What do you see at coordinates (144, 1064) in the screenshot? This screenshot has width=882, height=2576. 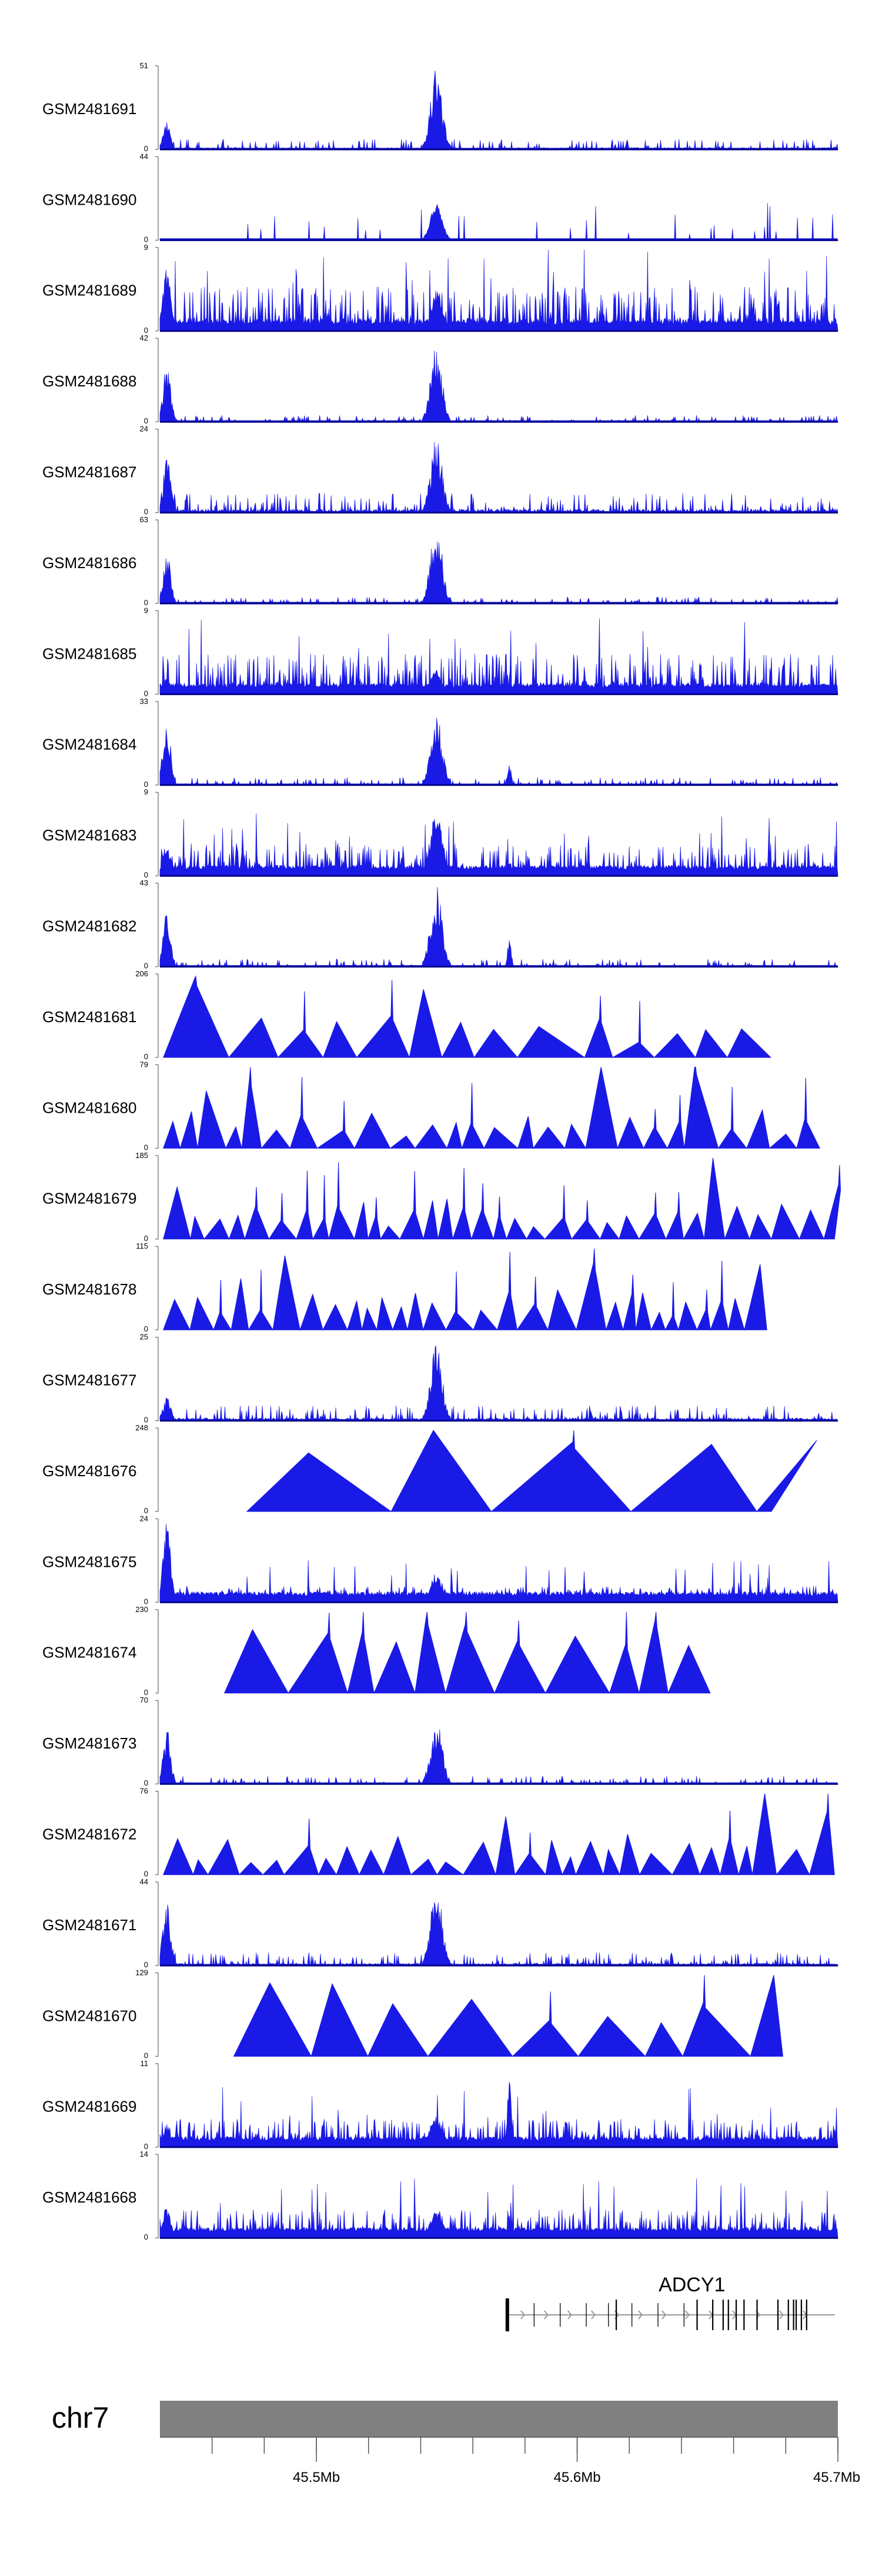 I see `y-axis-max-label: 79` at bounding box center [144, 1064].